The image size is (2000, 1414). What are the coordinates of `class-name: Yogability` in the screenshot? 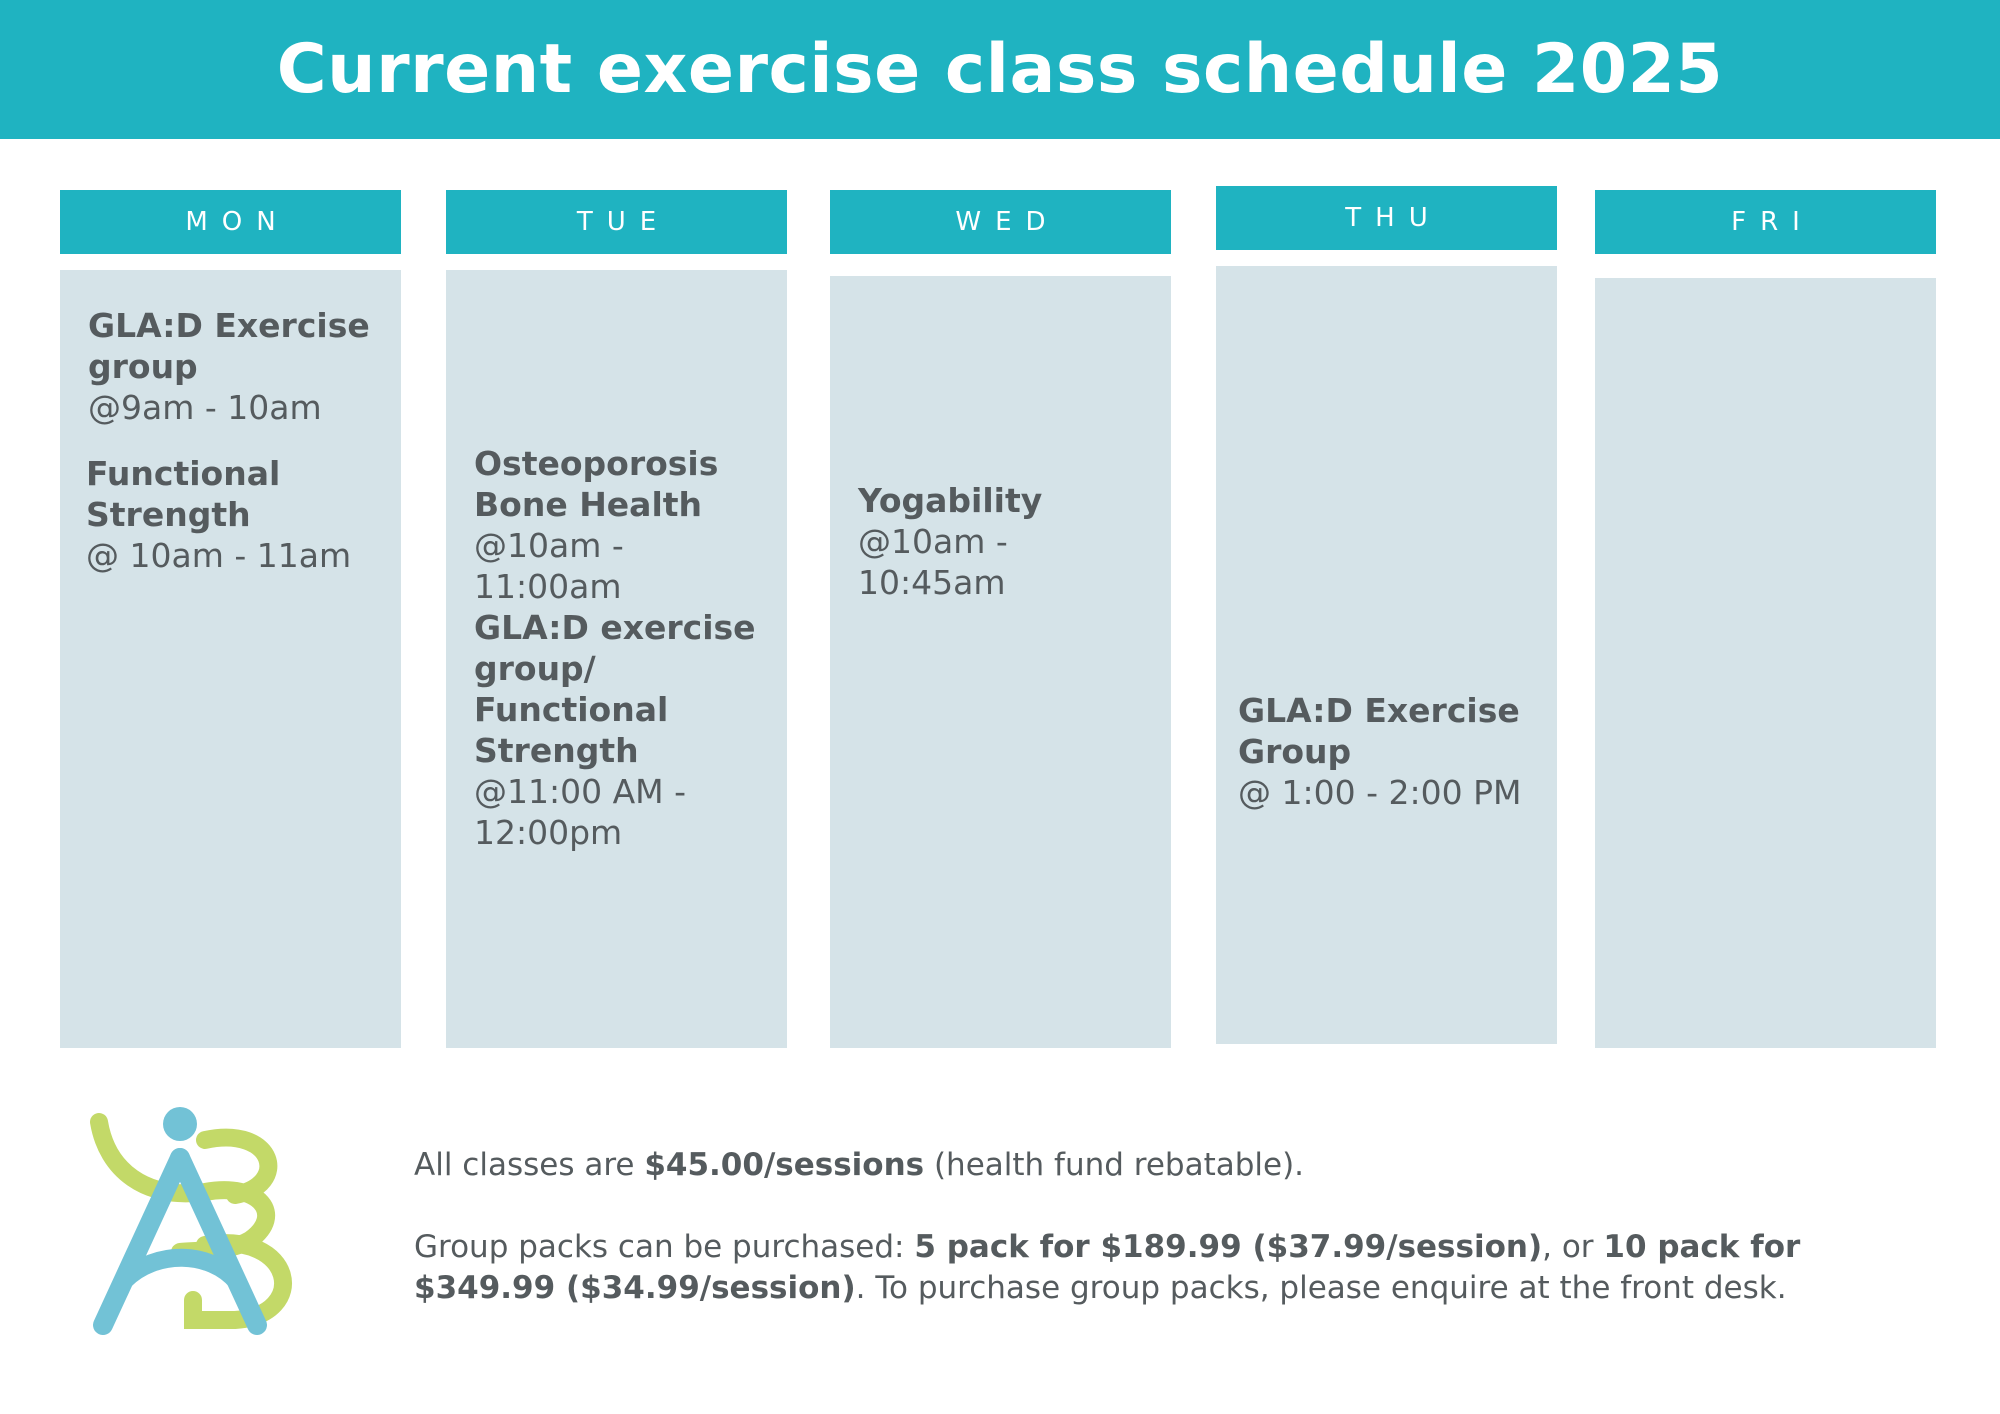 It's located at (950, 500).